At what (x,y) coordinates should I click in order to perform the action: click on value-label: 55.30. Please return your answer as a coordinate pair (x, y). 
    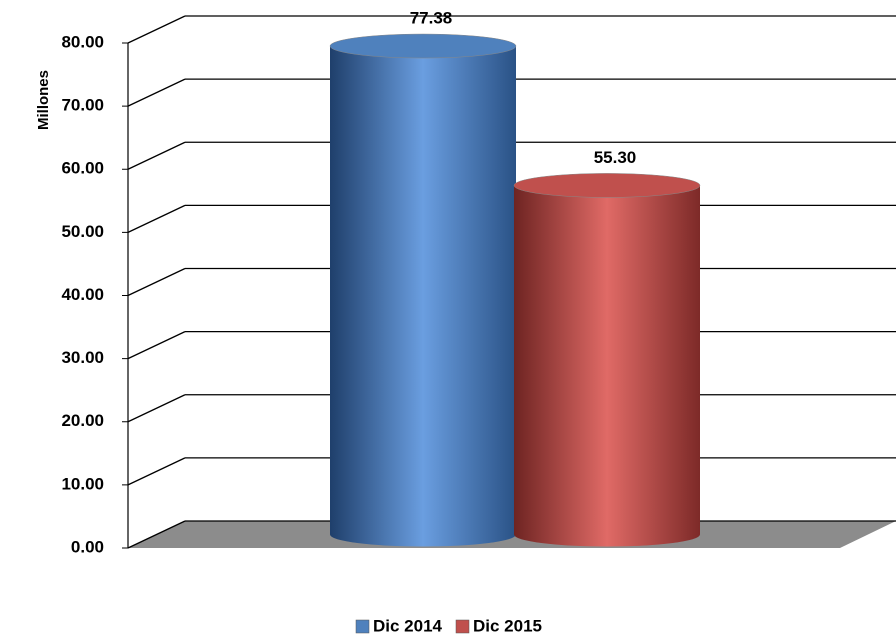
    Looking at the image, I should click on (615, 157).